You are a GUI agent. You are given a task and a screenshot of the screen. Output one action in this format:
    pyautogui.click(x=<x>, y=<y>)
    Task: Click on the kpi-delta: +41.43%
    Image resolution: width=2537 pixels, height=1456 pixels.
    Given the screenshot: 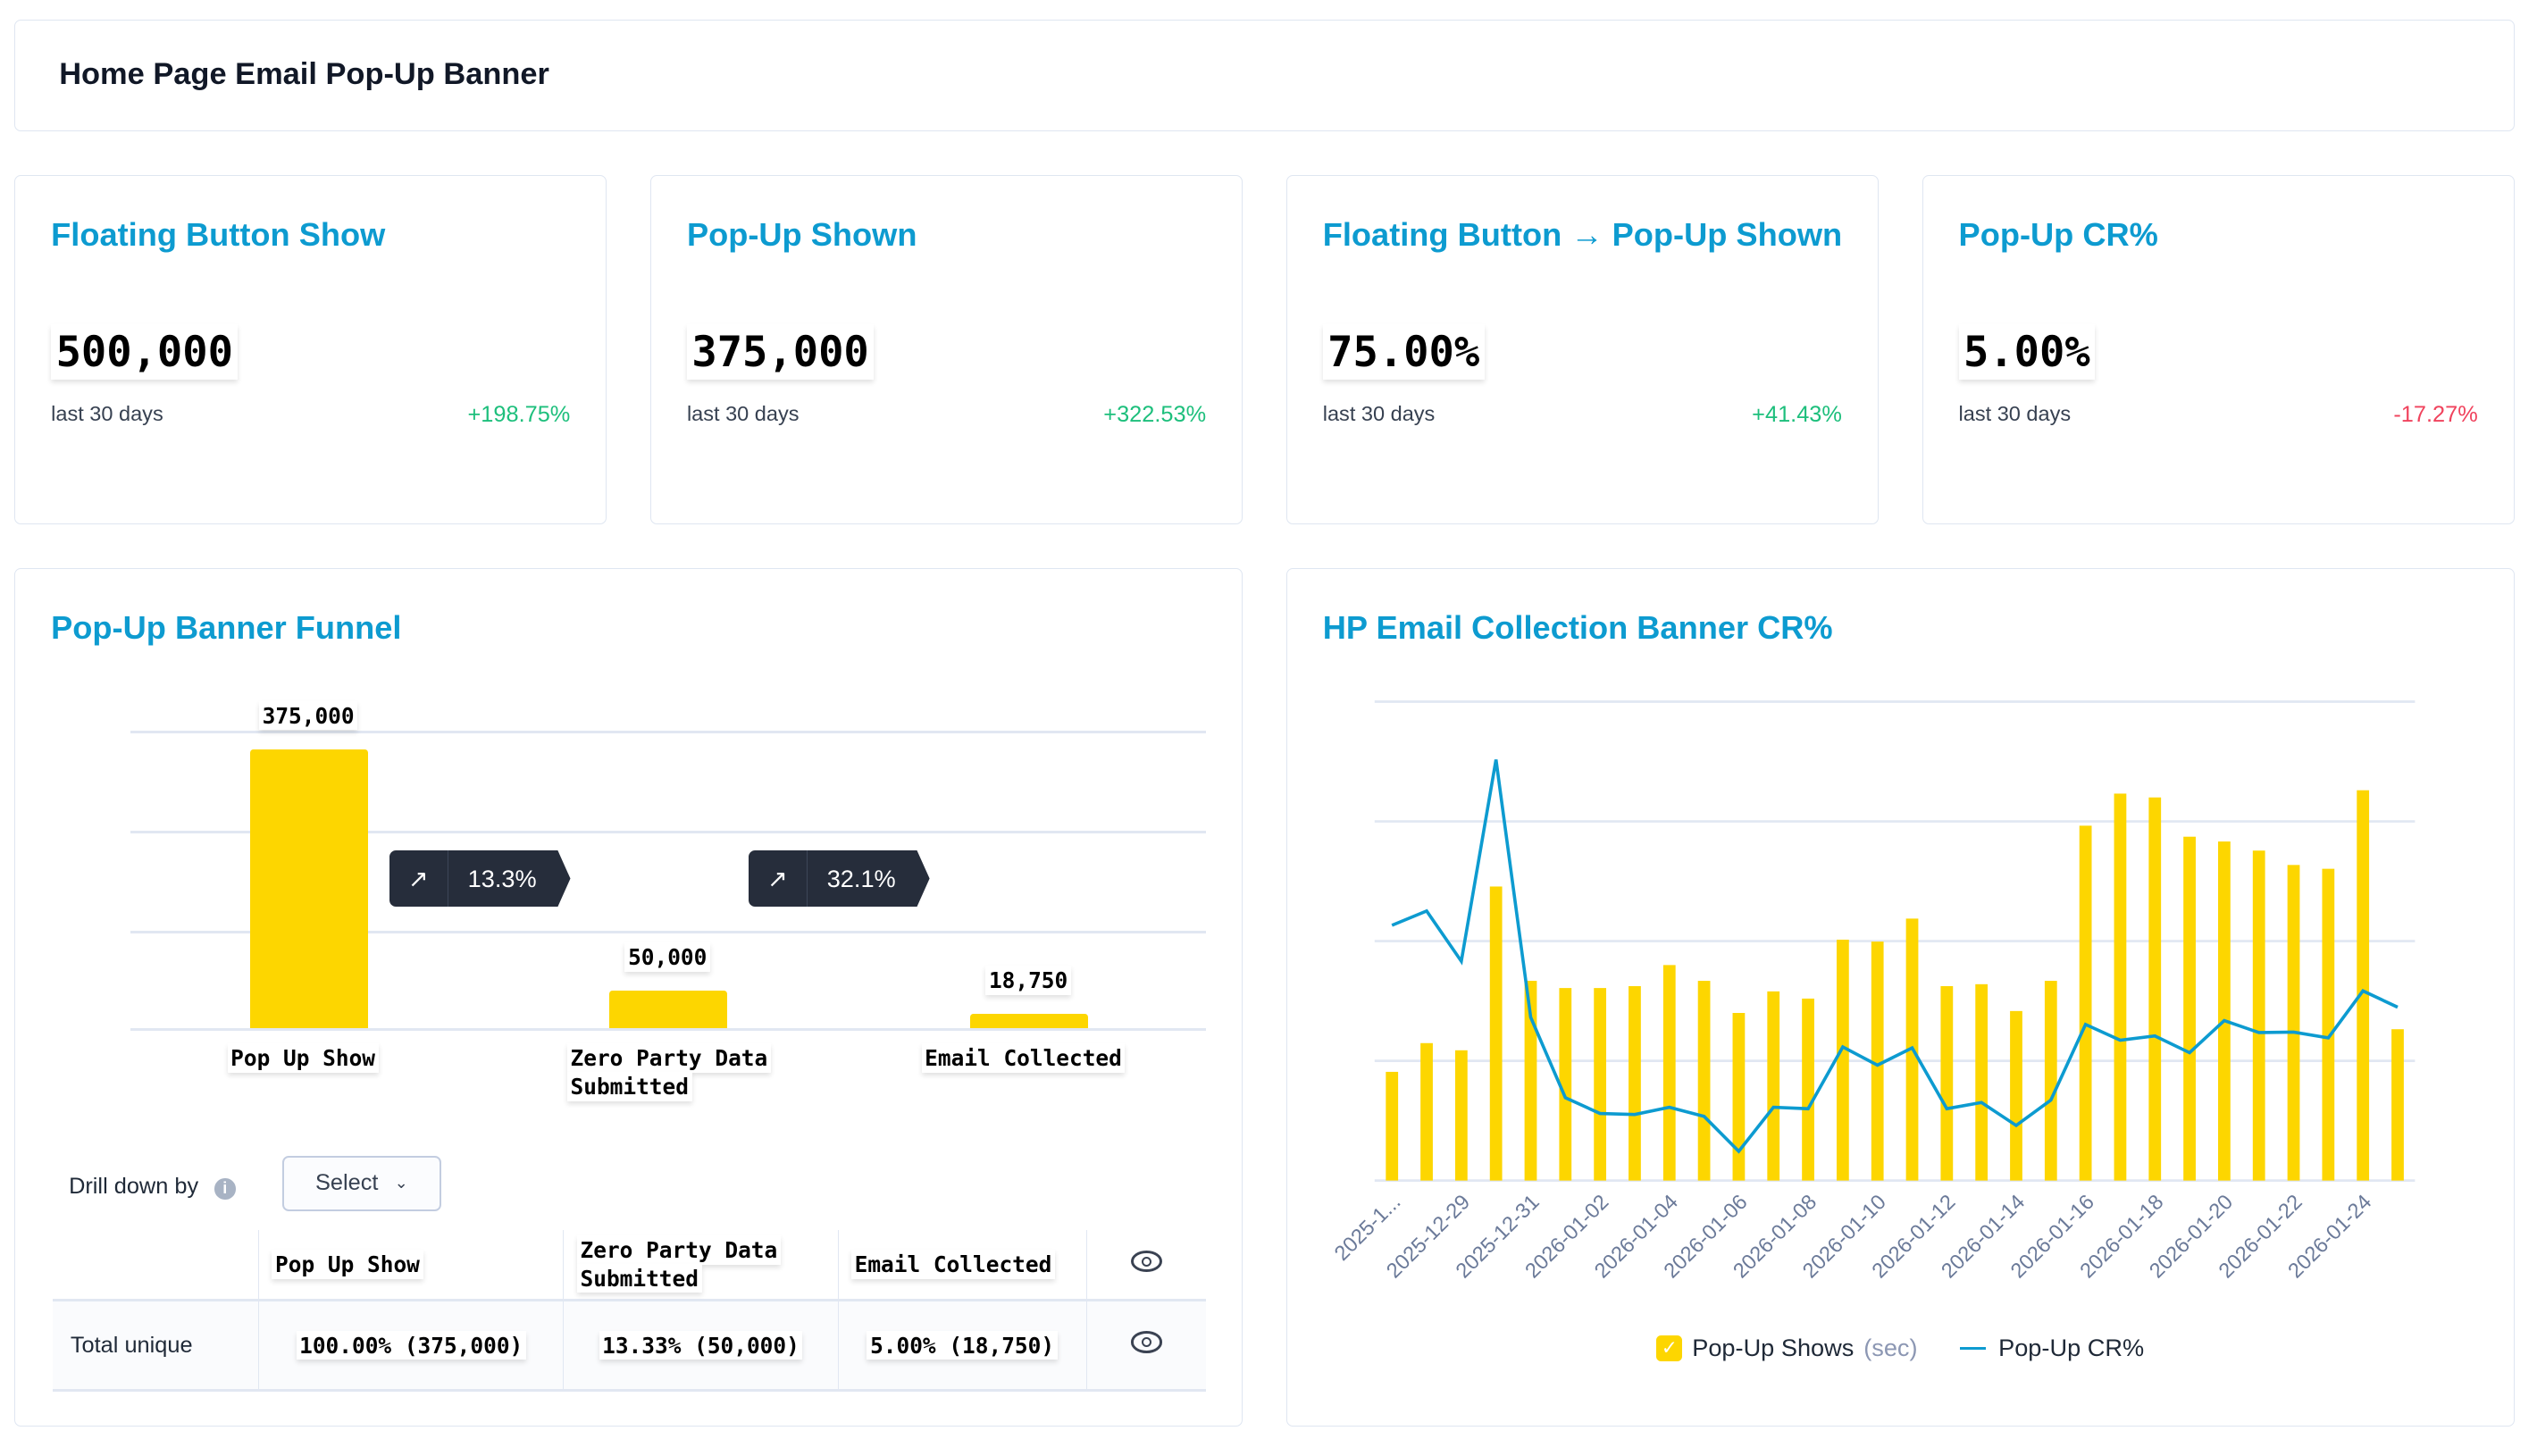 What is the action you would take?
    pyautogui.click(x=1797, y=415)
    